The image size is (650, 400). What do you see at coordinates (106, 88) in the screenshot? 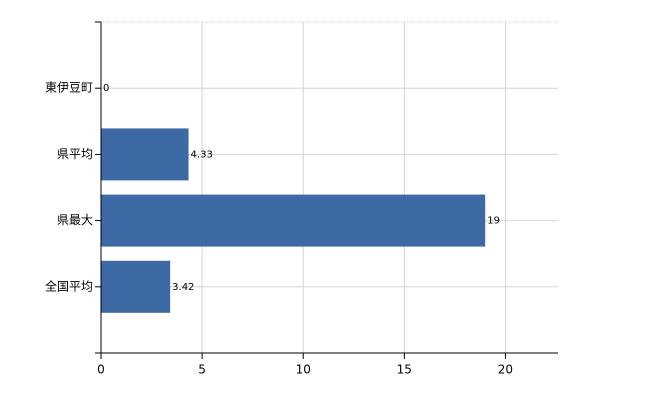
I see `value-label: 0` at bounding box center [106, 88].